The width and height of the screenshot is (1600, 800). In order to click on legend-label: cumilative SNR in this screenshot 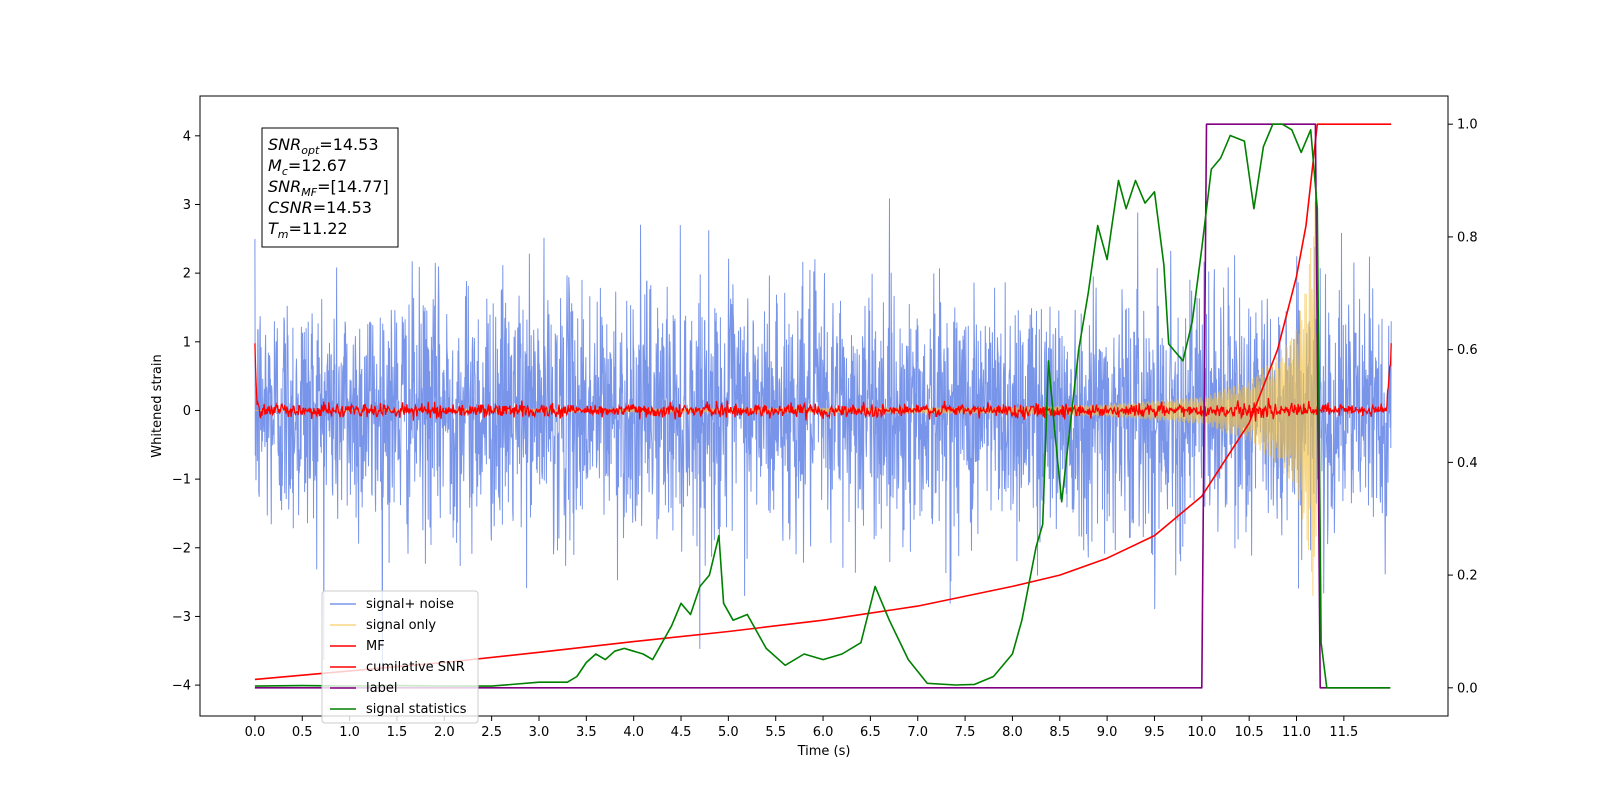, I will do `click(415, 667)`.